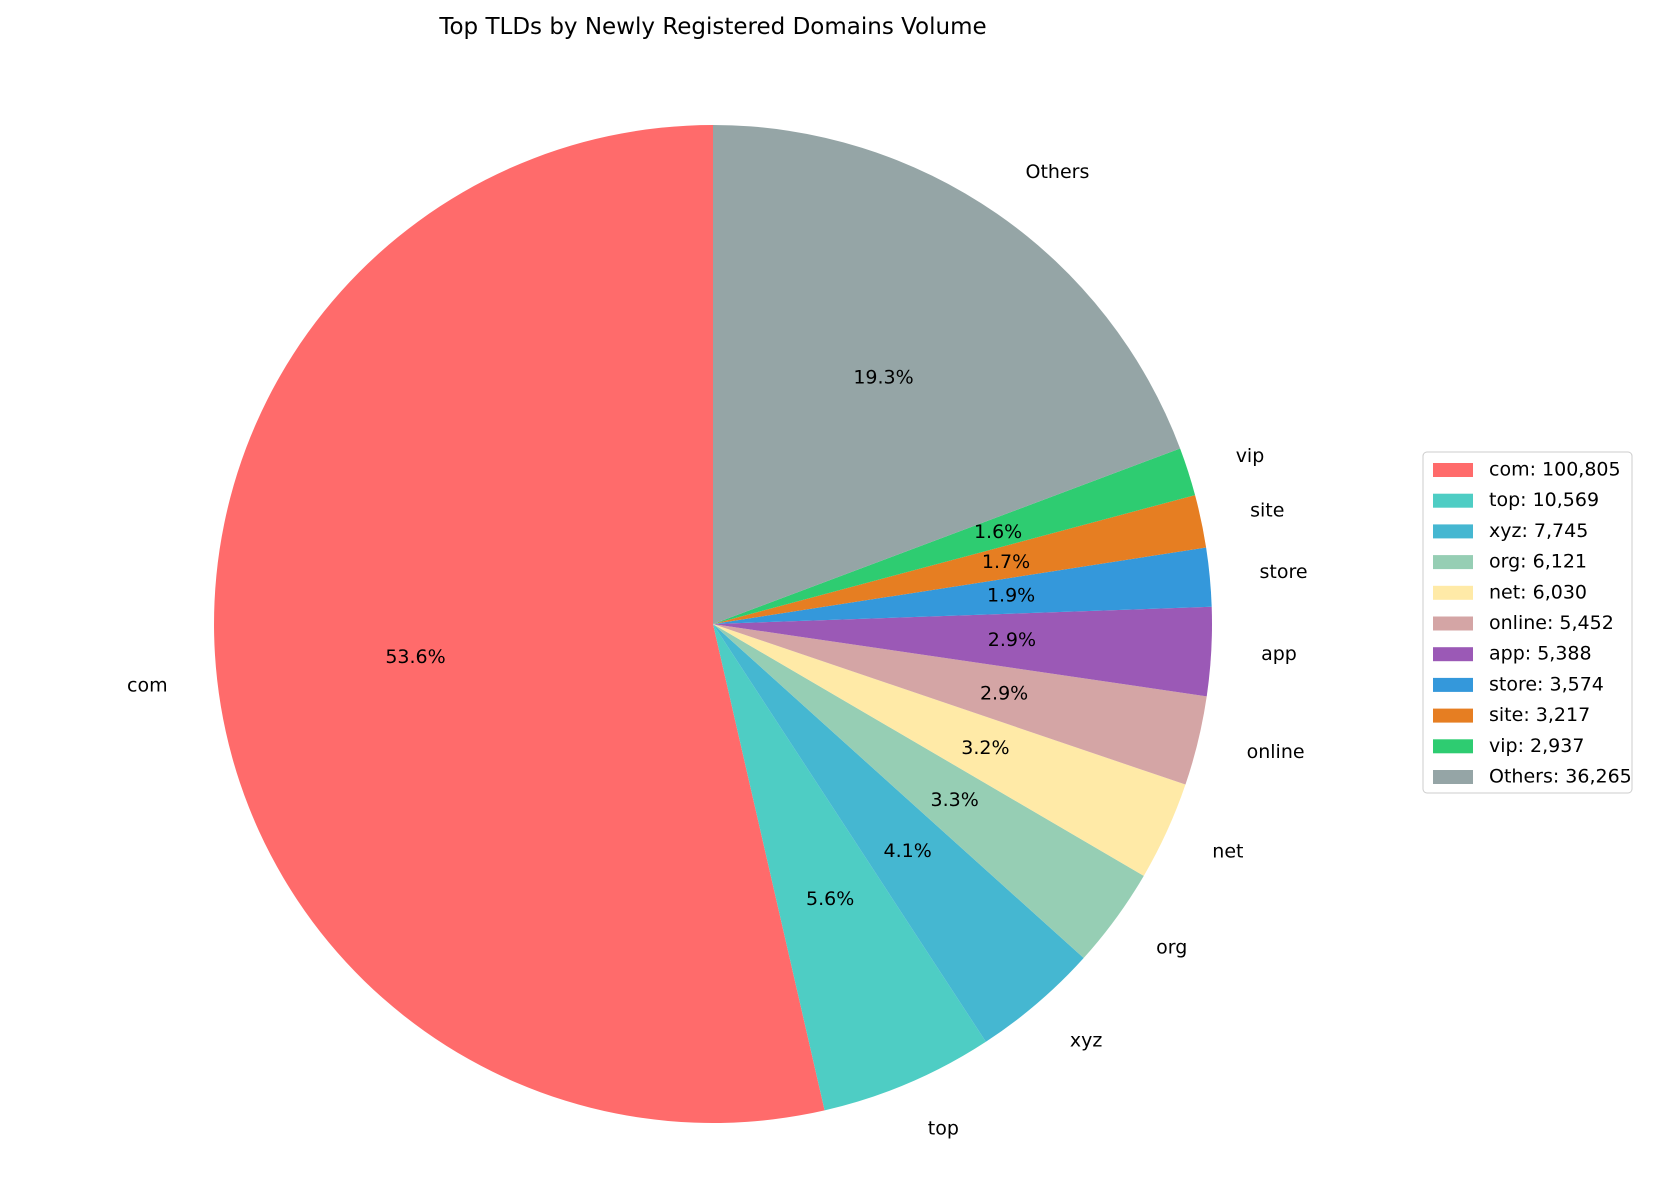 The image size is (1667, 1185). I want to click on legend-frame, so click(1527, 622).